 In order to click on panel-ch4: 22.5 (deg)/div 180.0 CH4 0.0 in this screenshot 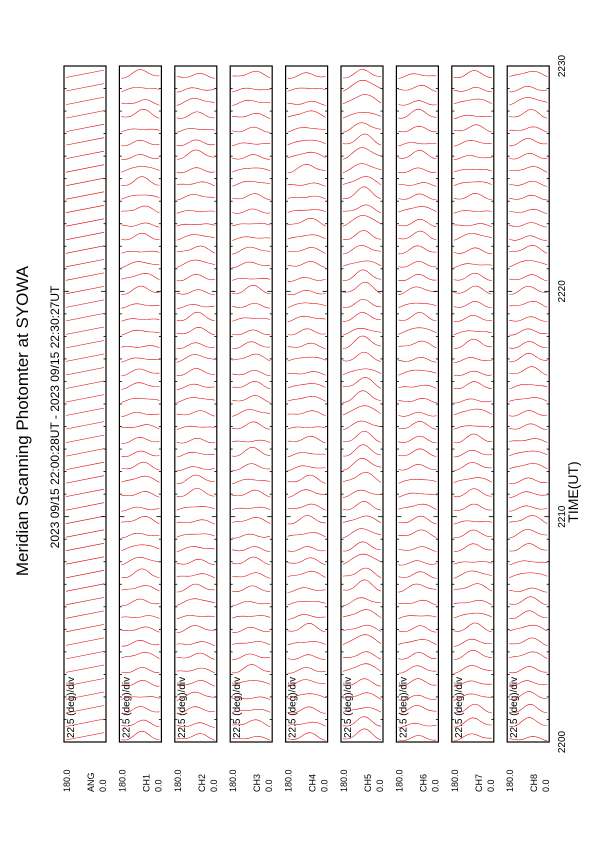, I will do `click(307, 428)`.